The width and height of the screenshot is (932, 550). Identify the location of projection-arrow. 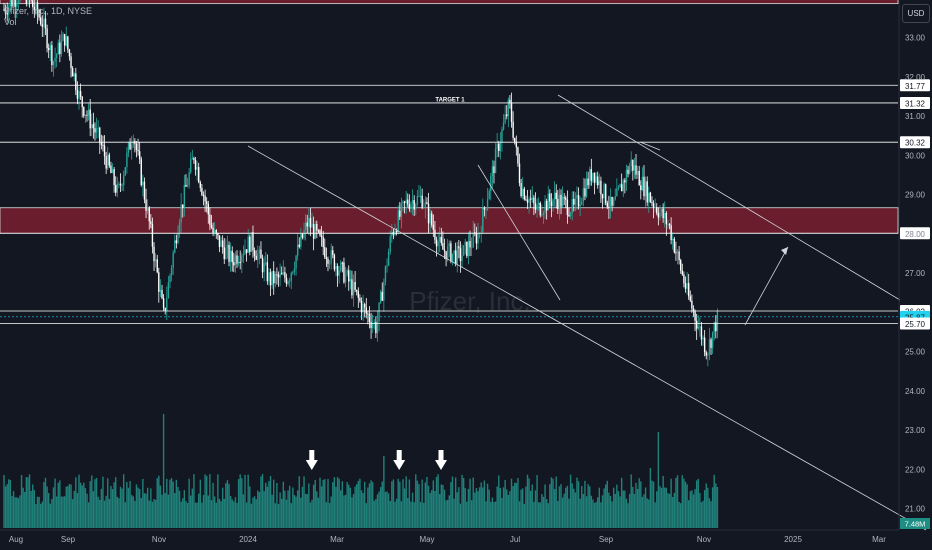
(766, 286).